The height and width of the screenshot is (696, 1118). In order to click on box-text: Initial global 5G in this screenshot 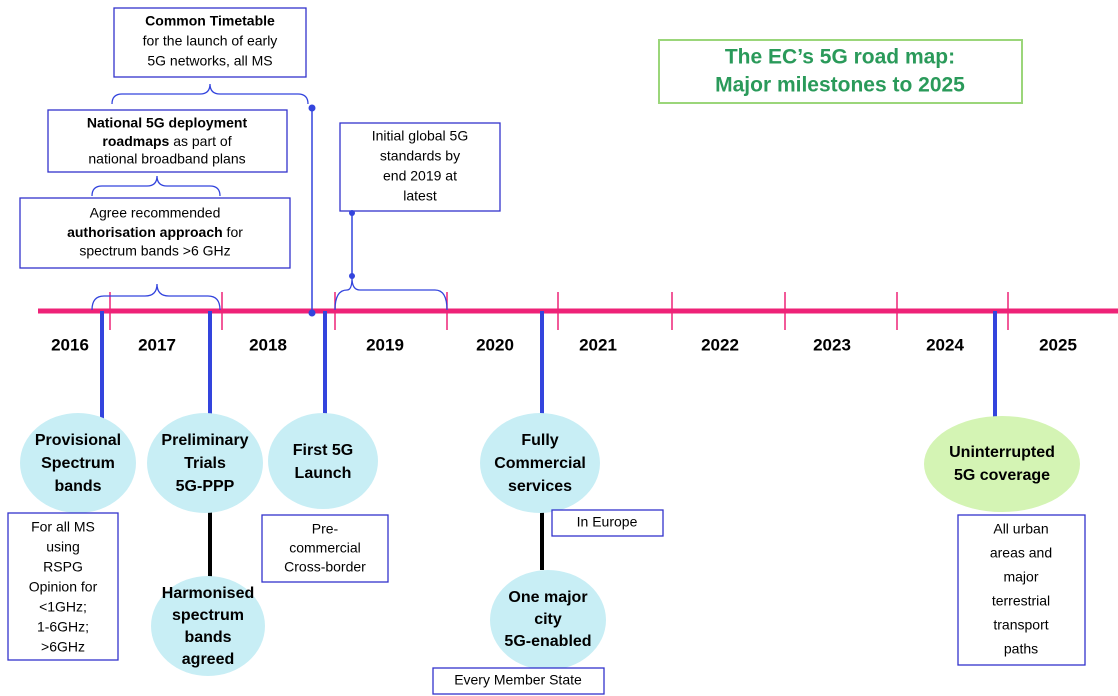, I will do `click(420, 136)`.